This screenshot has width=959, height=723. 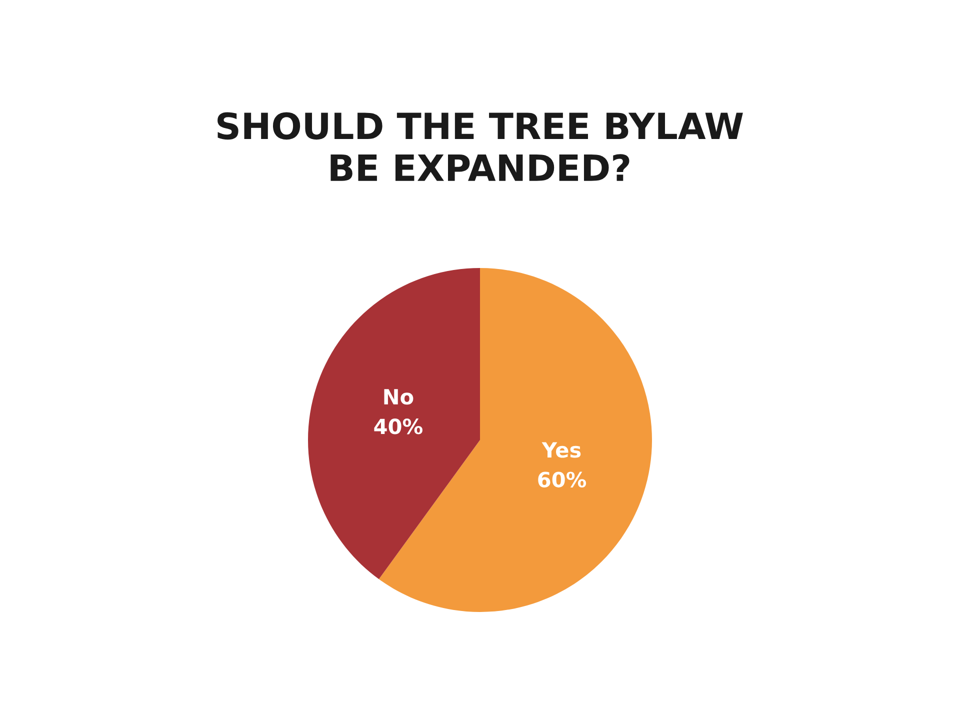 I want to click on slice-label: Yes, so click(x=561, y=450).